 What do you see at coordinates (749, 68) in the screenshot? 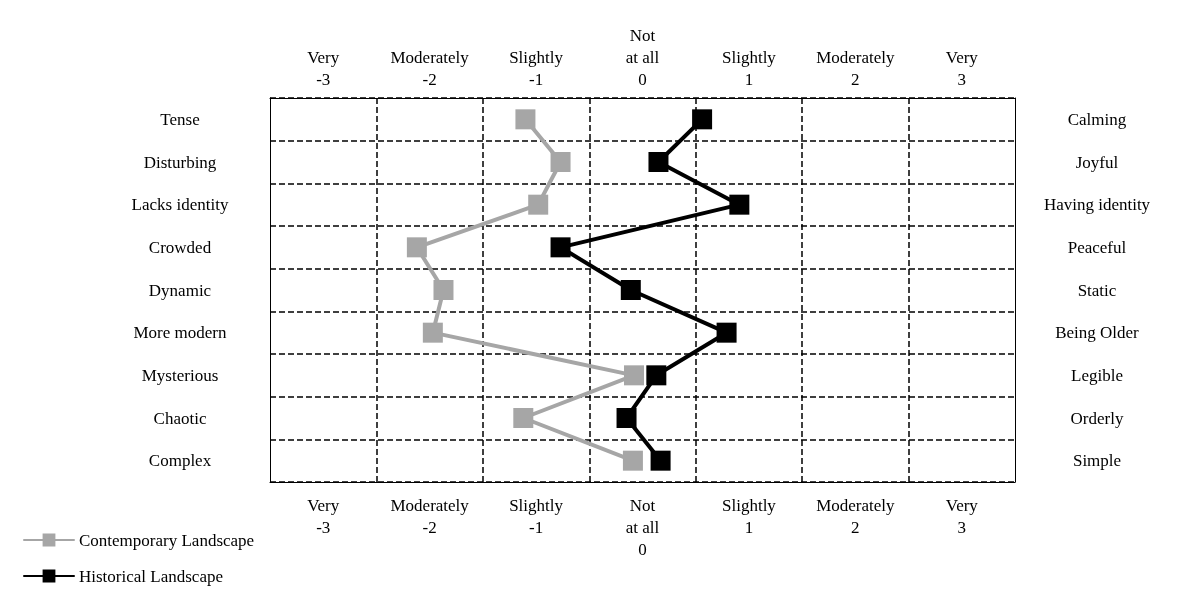
I see `x-tick-label: Slightly 1` at bounding box center [749, 68].